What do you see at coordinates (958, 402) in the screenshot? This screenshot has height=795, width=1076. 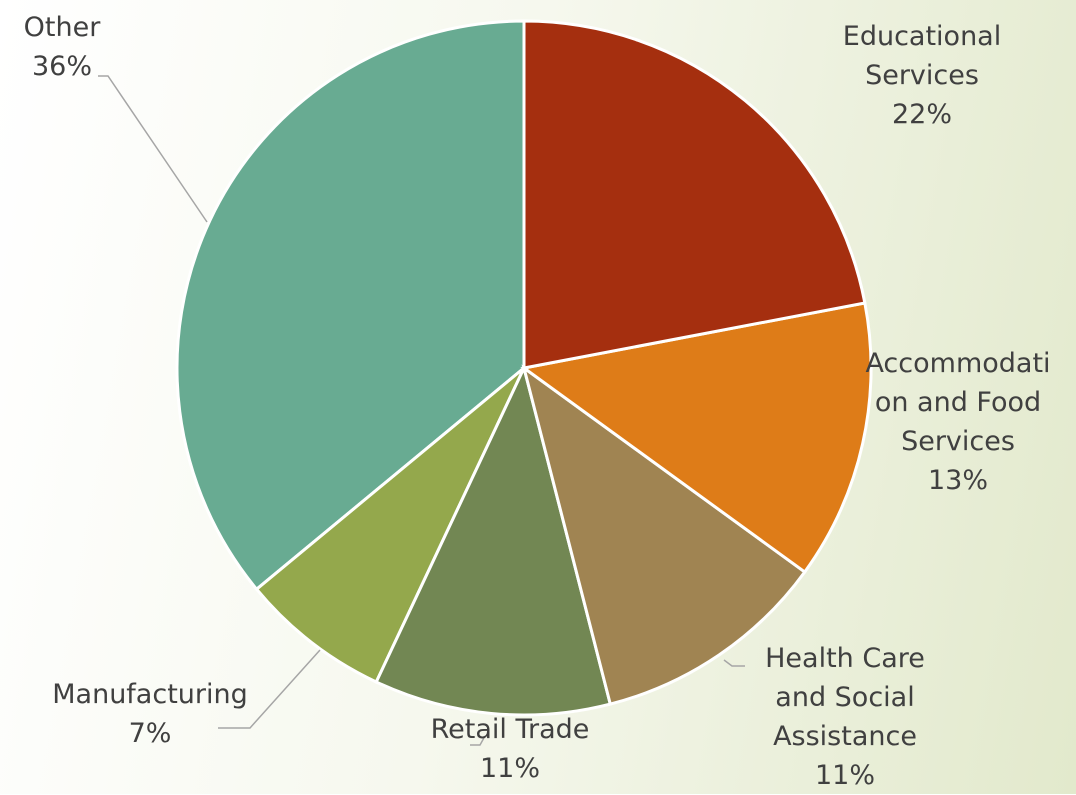 I see `category-label: Accommodation and Food Services` at bounding box center [958, 402].